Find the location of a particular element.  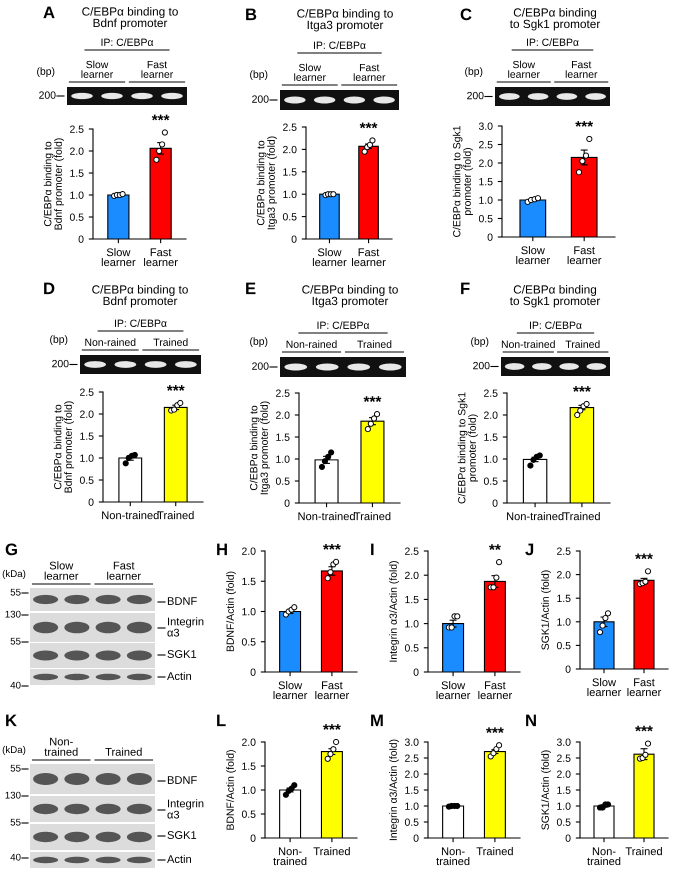

x-tick-label: Non-trained is located at coordinates (326, 516).